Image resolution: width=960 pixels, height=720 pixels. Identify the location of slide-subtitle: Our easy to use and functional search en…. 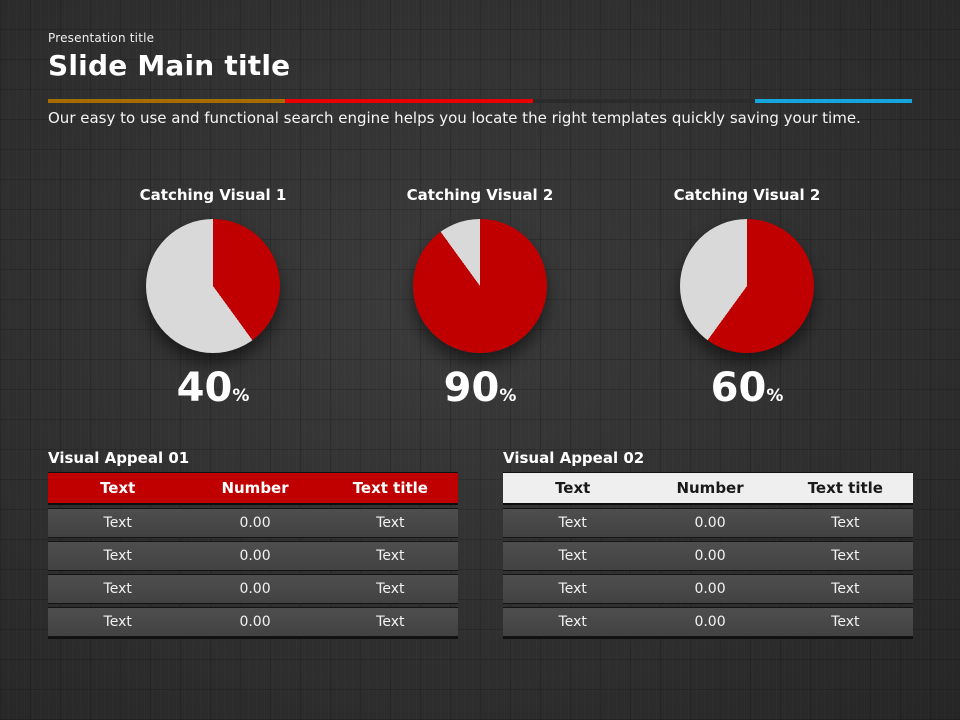
(454, 118).